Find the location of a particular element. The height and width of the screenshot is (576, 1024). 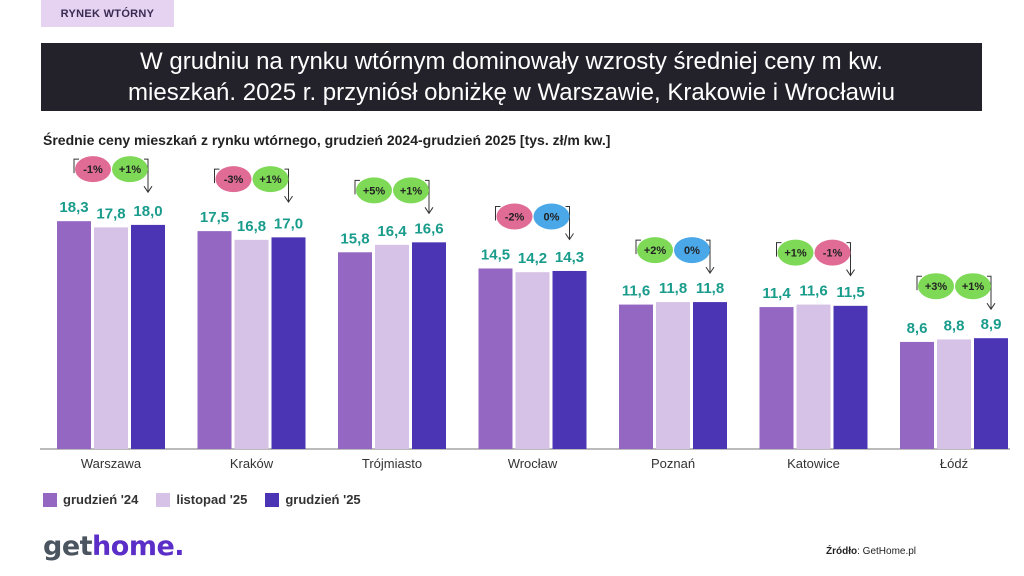

logo-text-home: home. is located at coordinates (138, 546).